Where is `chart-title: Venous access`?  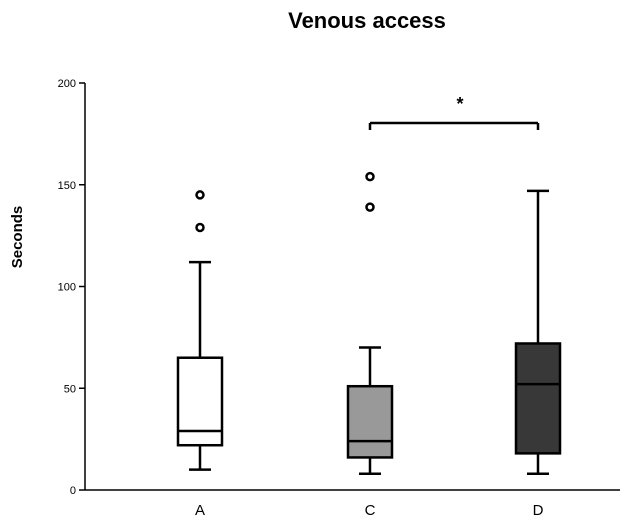 chart-title: Venous access is located at coordinates (367, 20).